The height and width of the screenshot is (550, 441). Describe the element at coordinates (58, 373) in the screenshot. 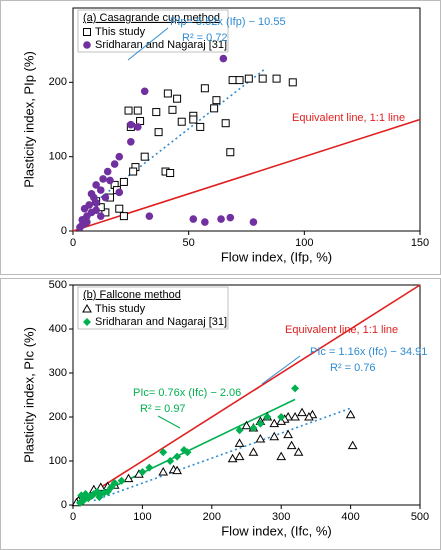

I see `y-tick-label: 300` at that location.